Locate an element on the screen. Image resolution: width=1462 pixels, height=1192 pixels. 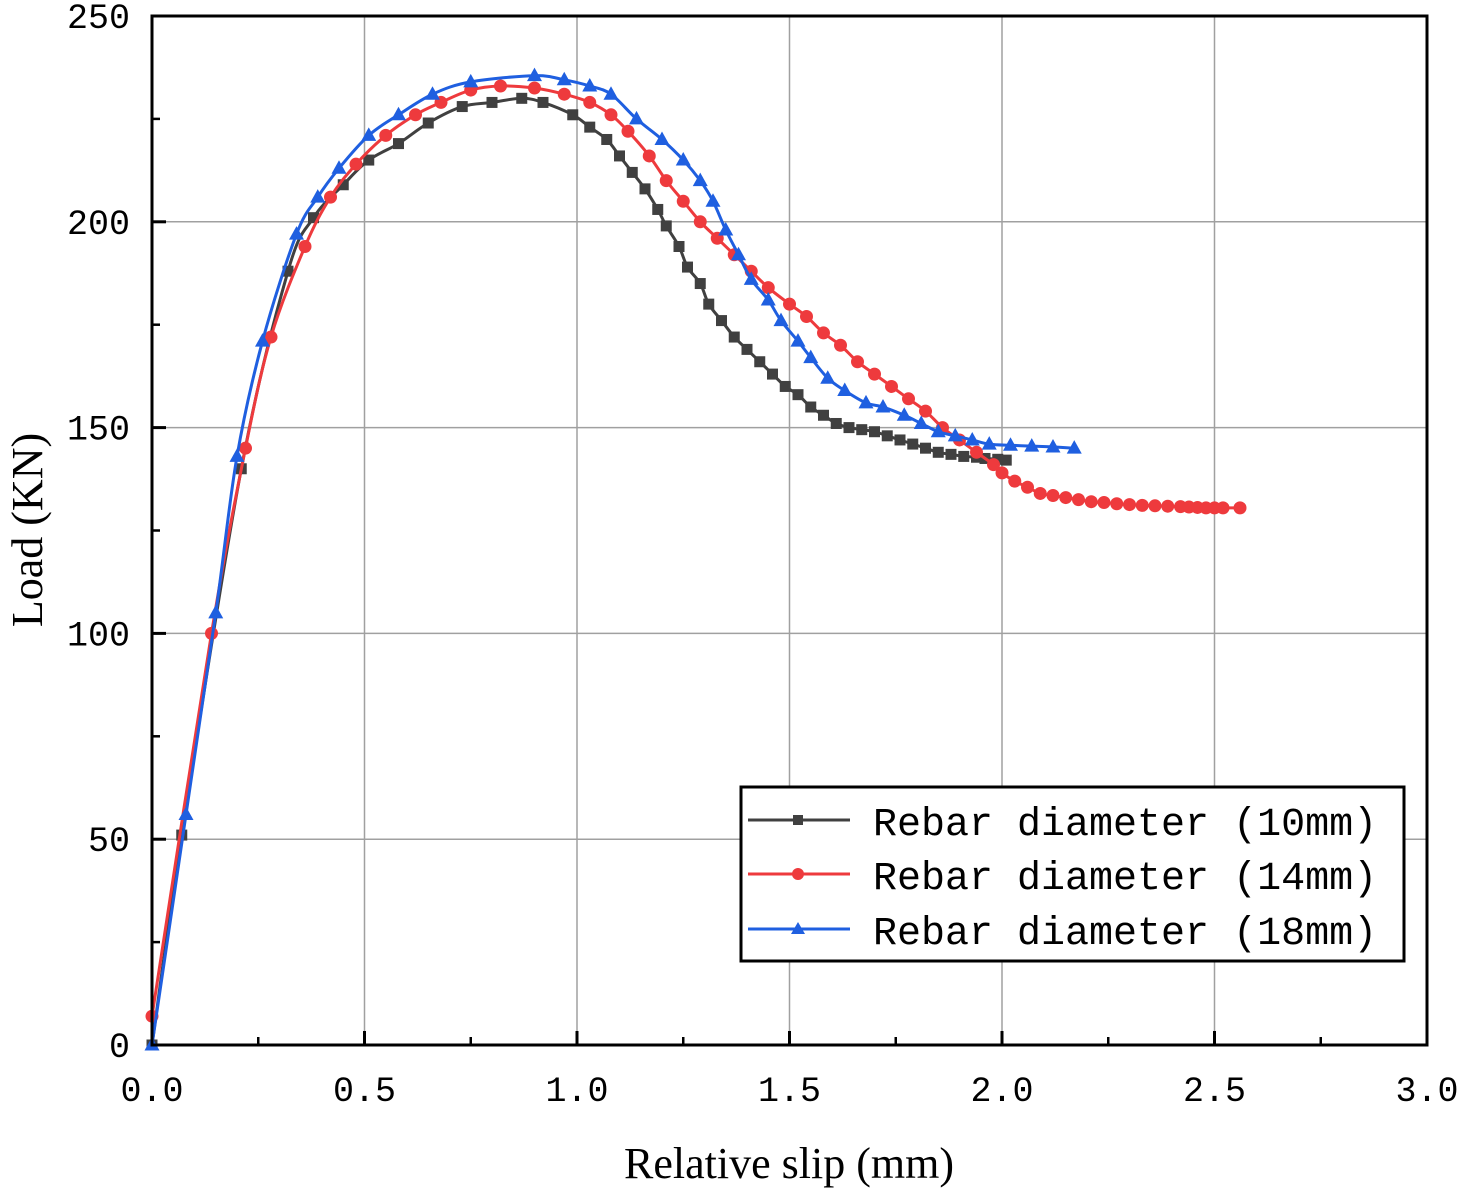
y-tick-label: 0 is located at coordinates (119, 1048).